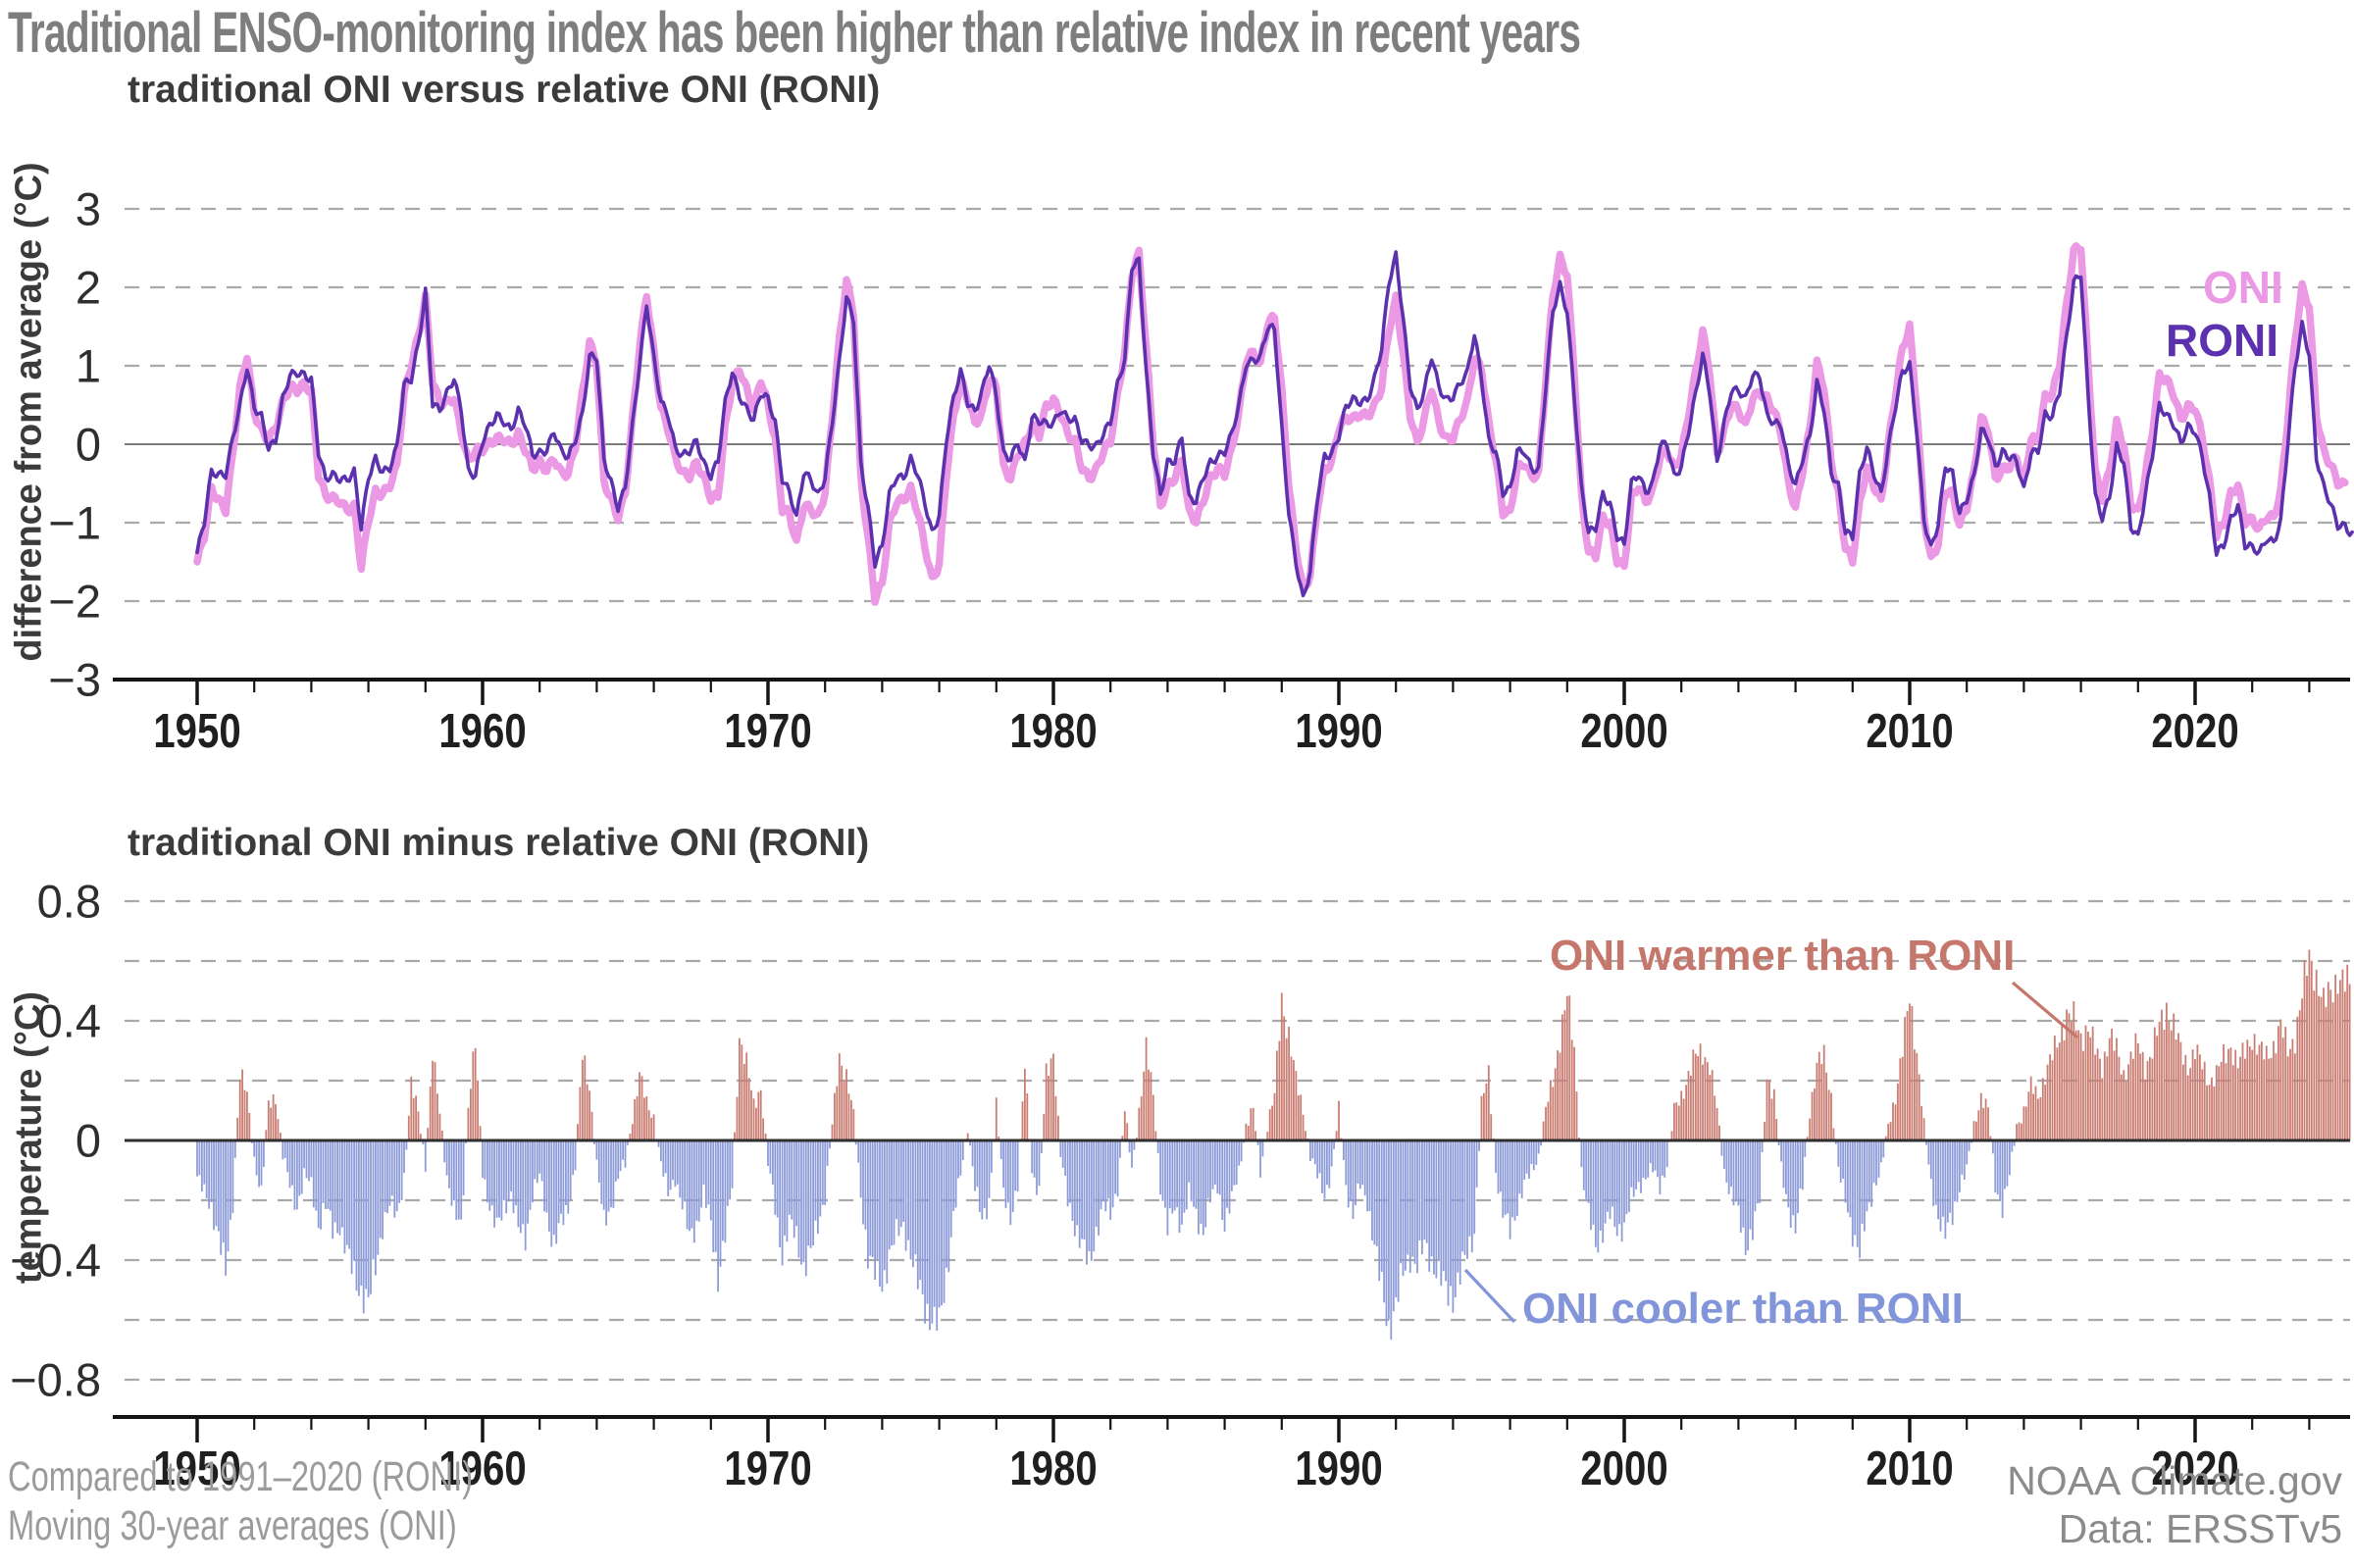 This screenshot has height=1568, width=2354. What do you see at coordinates (2174, 1505) in the screenshot?
I see `source-attribution: NOAA Climate.gov Data: ERSSTv5` at bounding box center [2174, 1505].